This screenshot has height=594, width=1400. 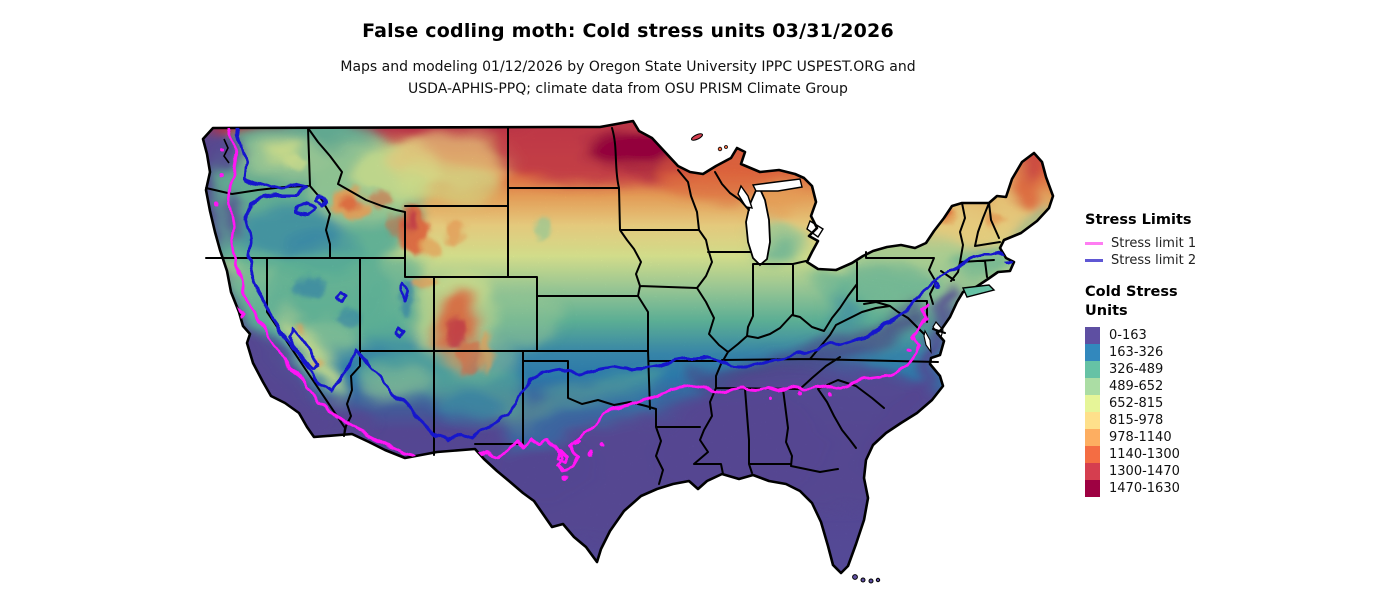 I want to click on stress-limit-1-line-swatch, so click(x=1094, y=243).